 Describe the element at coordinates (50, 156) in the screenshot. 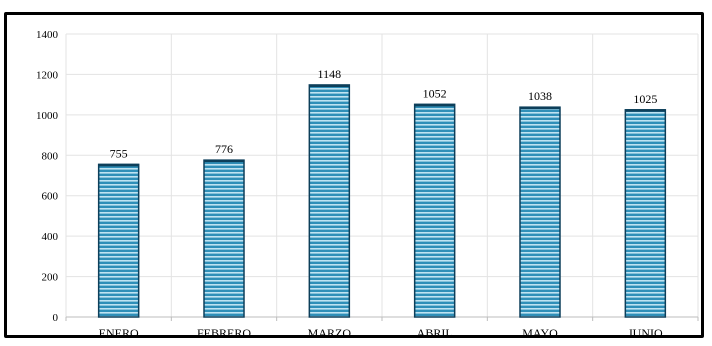

I see `y-tick-label: 800` at that location.